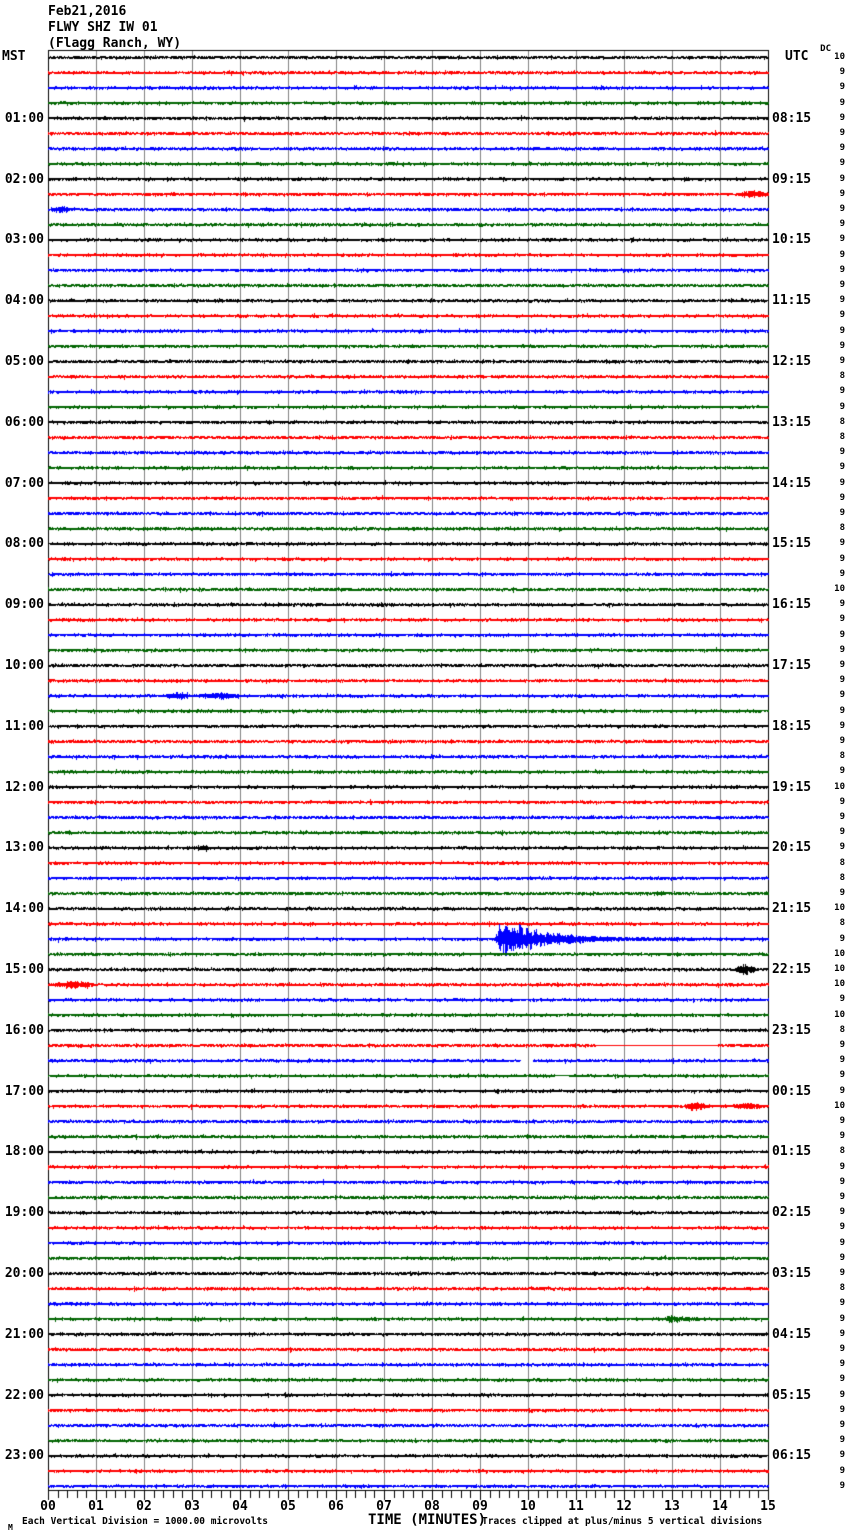  Describe the element at coordinates (480, 1506) in the screenshot. I see `x-tick-09: 09` at that location.